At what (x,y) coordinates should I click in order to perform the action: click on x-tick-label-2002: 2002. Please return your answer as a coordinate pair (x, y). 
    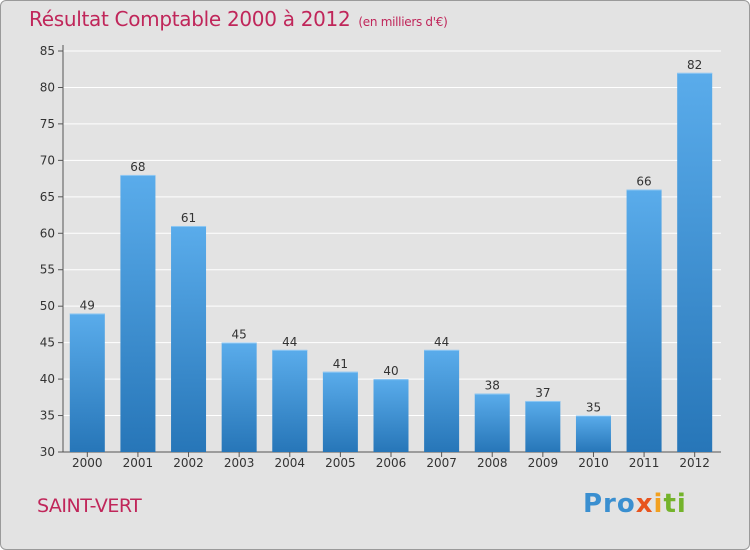
    Looking at the image, I should click on (188, 463).